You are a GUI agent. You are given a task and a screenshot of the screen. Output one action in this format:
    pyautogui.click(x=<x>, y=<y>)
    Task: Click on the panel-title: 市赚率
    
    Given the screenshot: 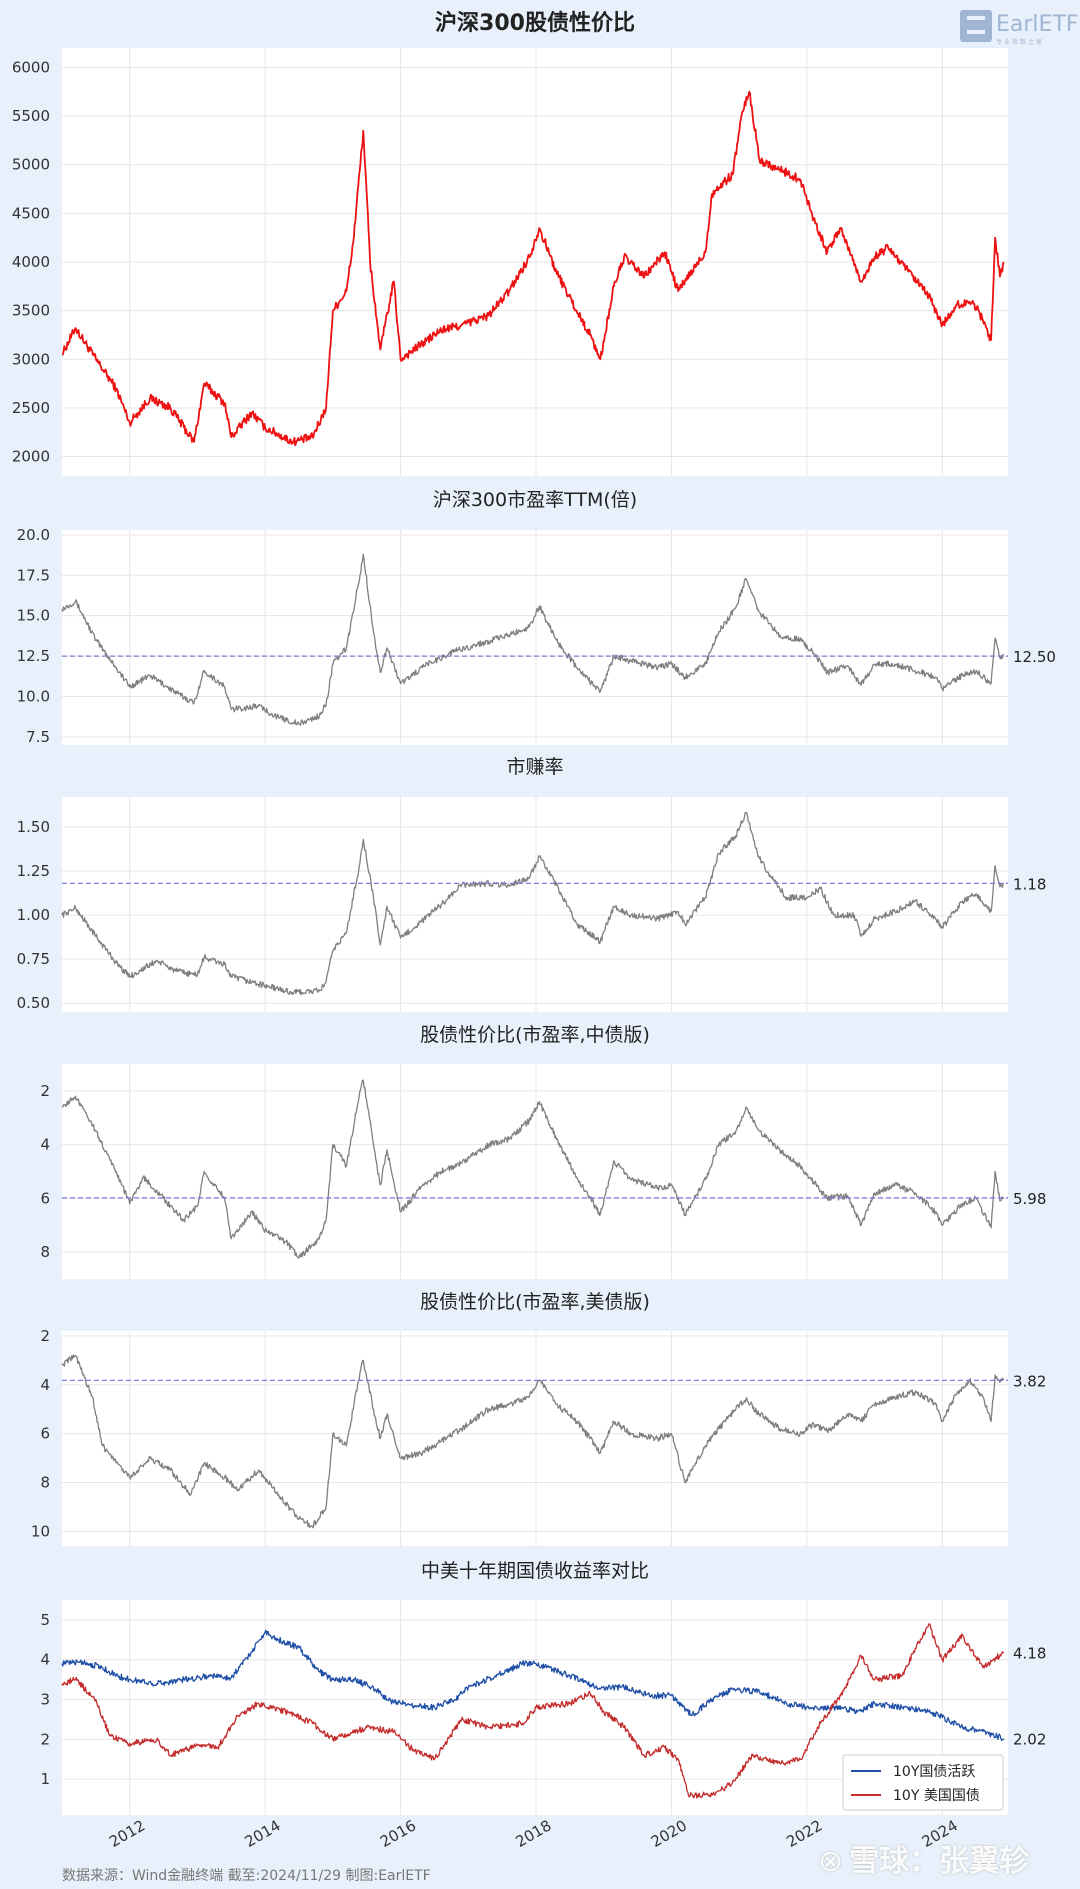 What is the action you would take?
    pyautogui.click(x=534, y=767)
    